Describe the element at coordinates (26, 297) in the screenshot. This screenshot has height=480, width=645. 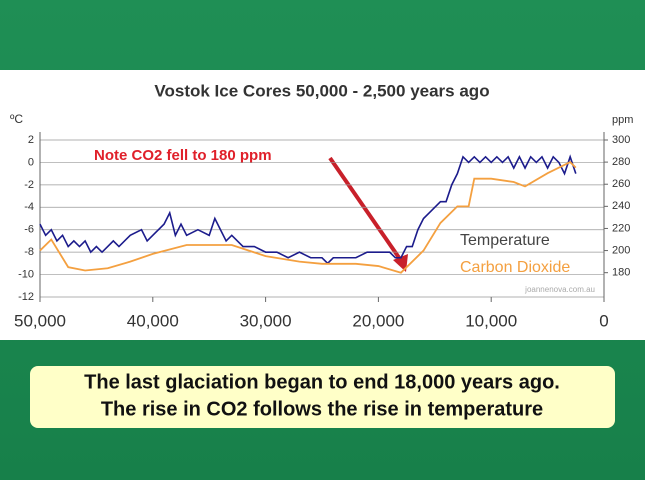
I see `y-tick-label: -12` at that location.